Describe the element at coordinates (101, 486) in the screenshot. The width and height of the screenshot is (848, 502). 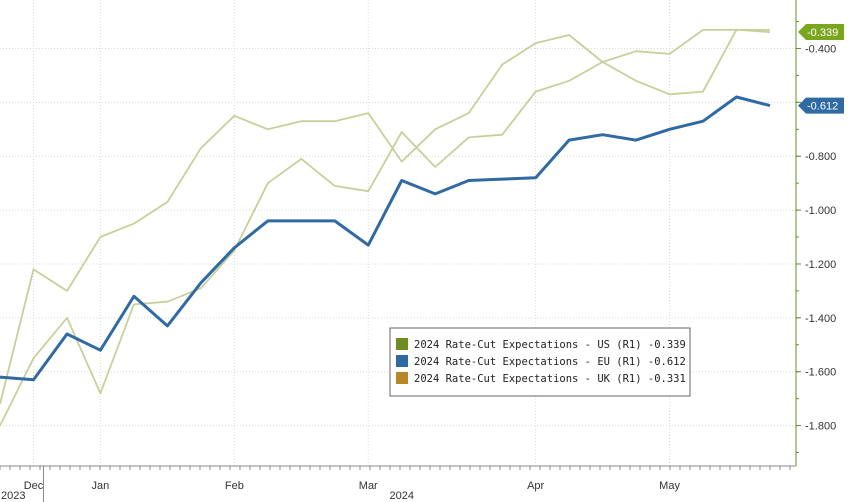
I see `x-tick-label: Jan` at that location.